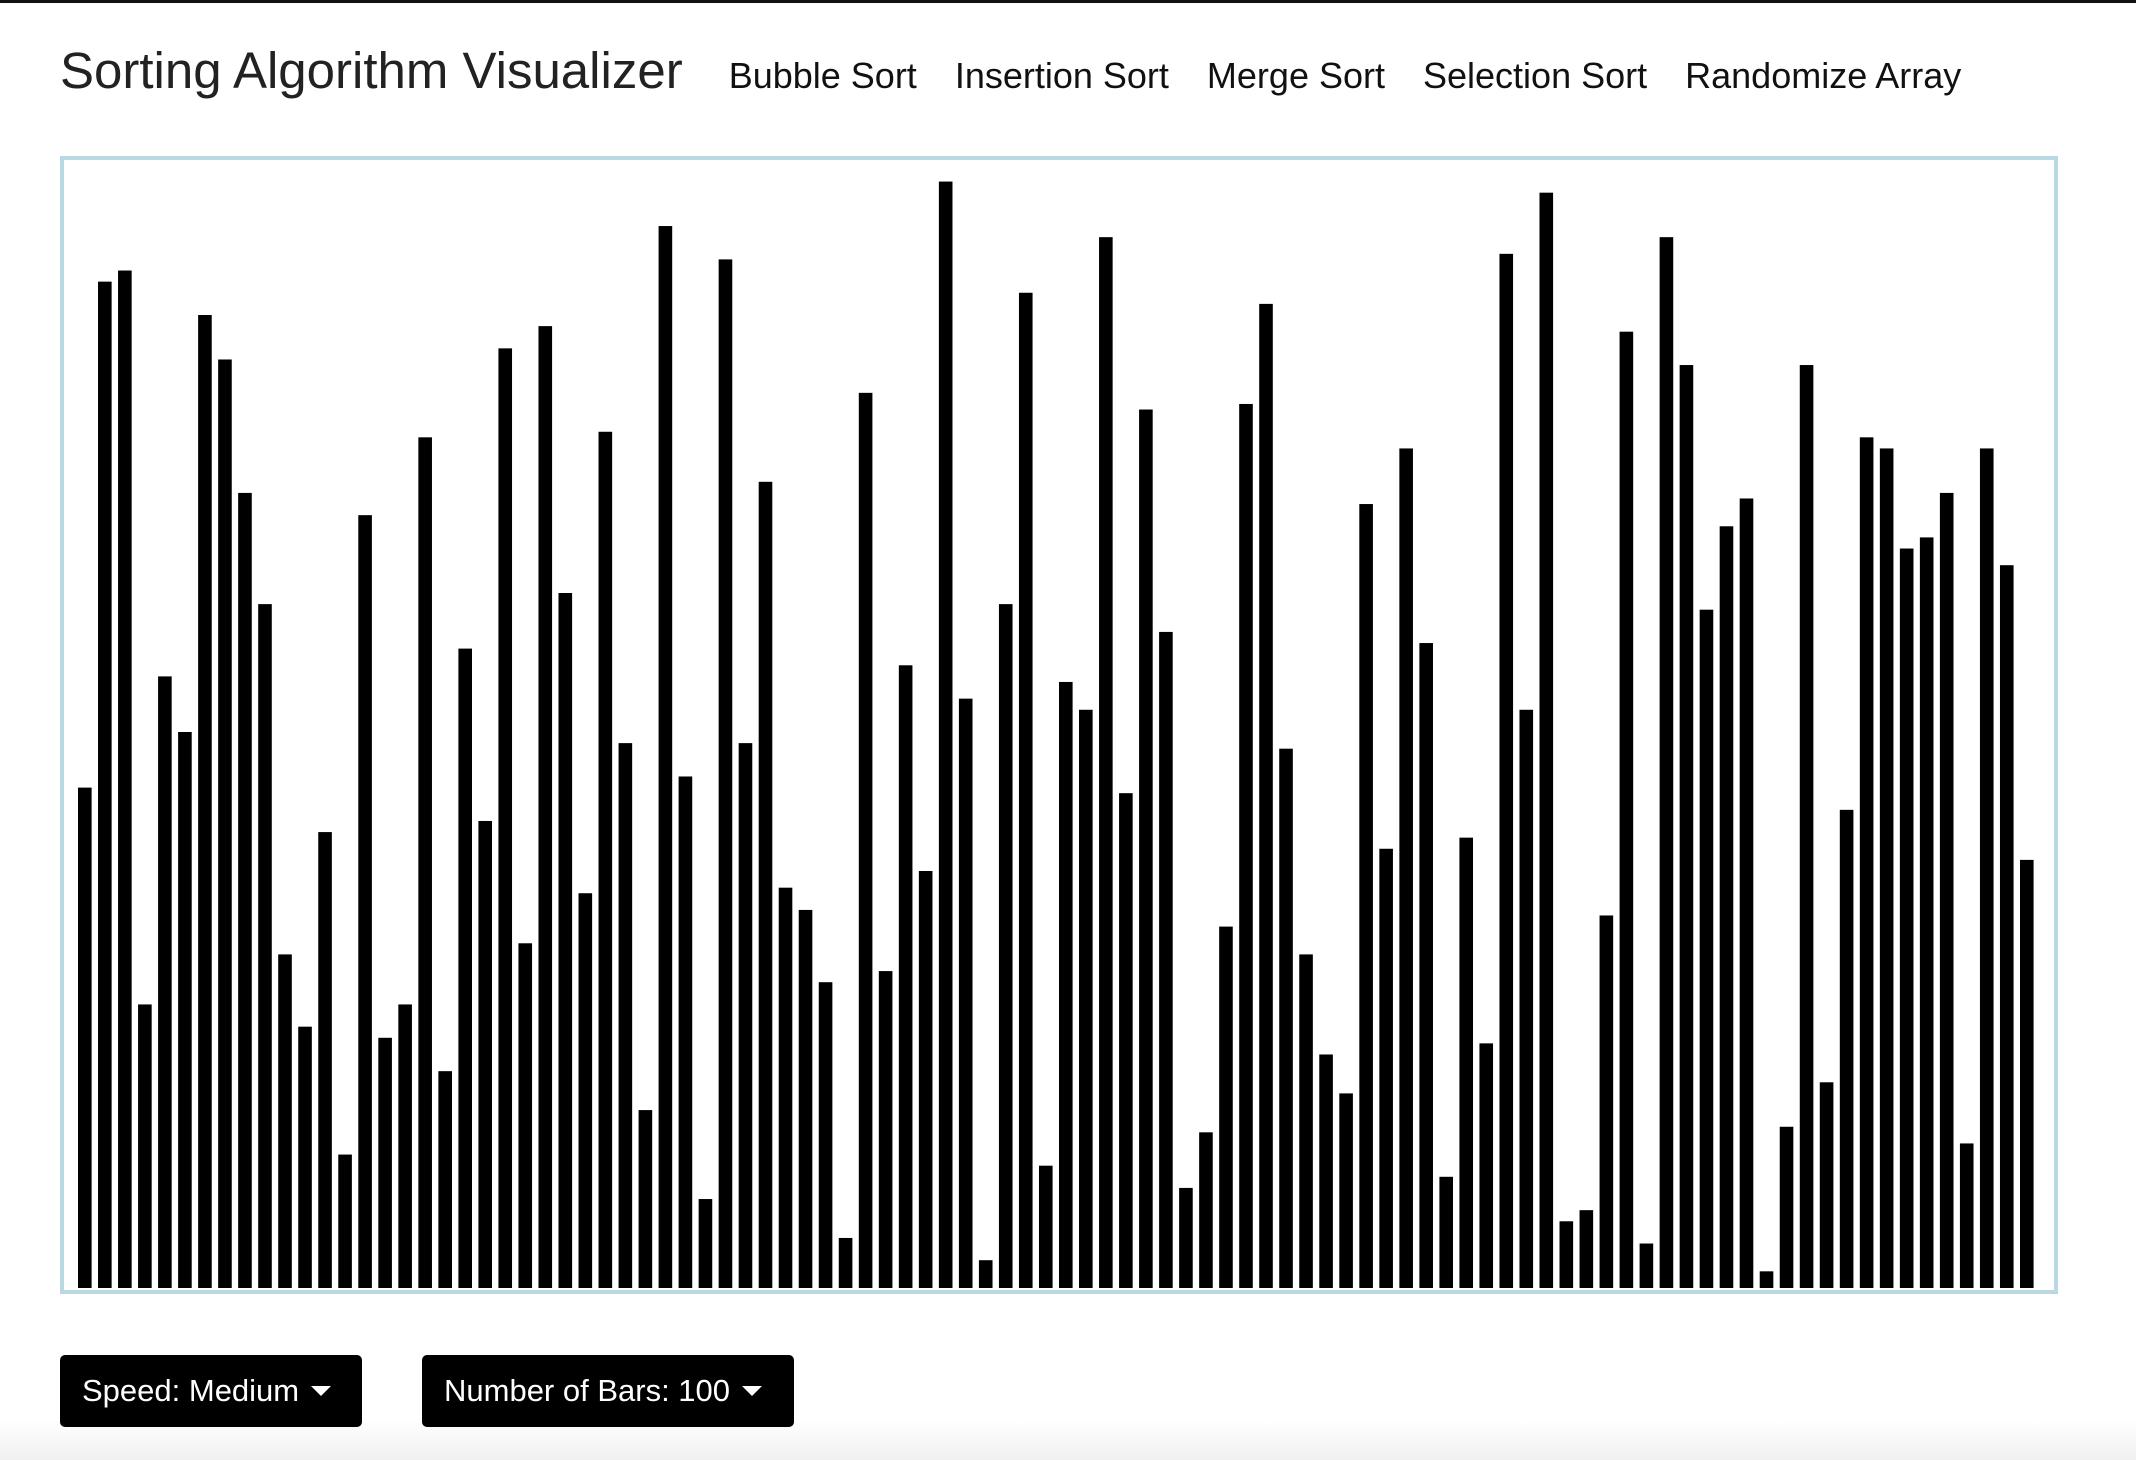 Image resolution: width=2136 pixels, height=1460 pixels. Describe the element at coordinates (191, 1390) in the screenshot. I see `speed-dropdown-label: Speed: Medium` at that location.